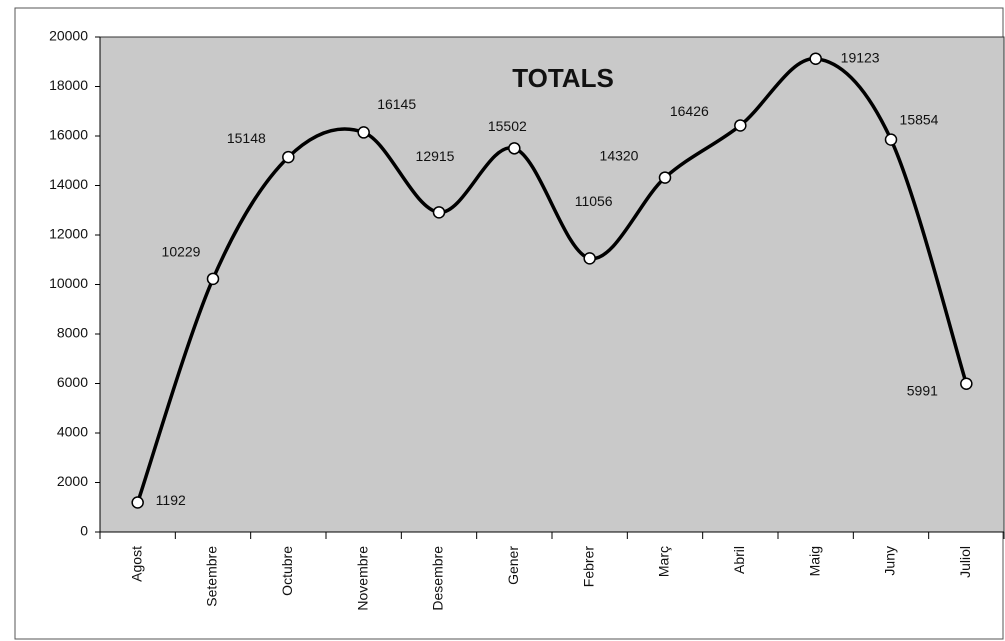  I want to click on x-tick-label: Gener, so click(513, 565).